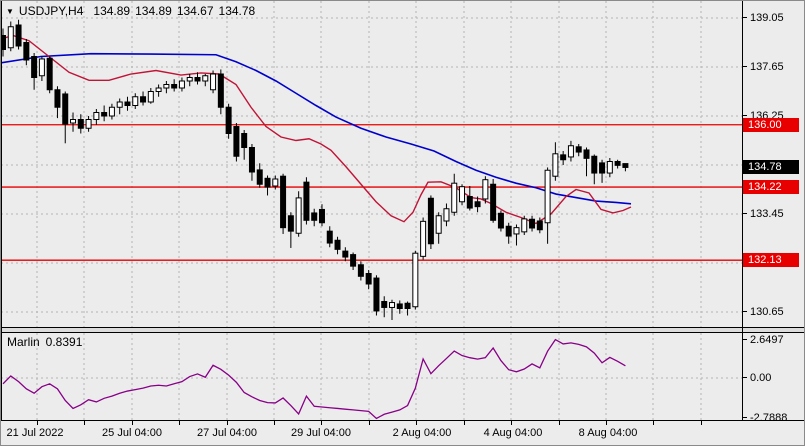 The image size is (805, 446). Describe the element at coordinates (763, 18) in the screenshot. I see `price-tick-label: 139.05` at that location.